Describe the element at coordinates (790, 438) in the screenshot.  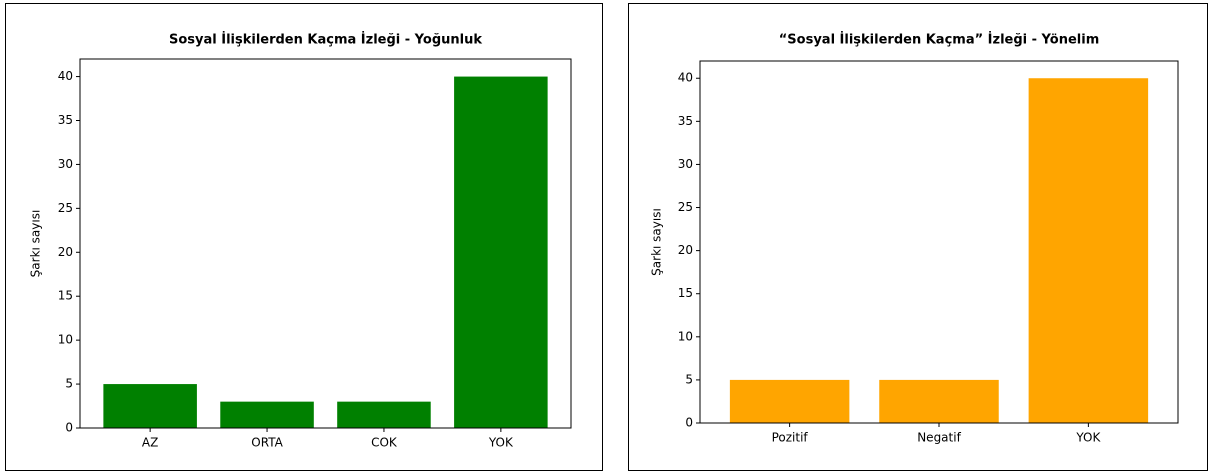
I see `x-tick-label: Pozitif` at that location.